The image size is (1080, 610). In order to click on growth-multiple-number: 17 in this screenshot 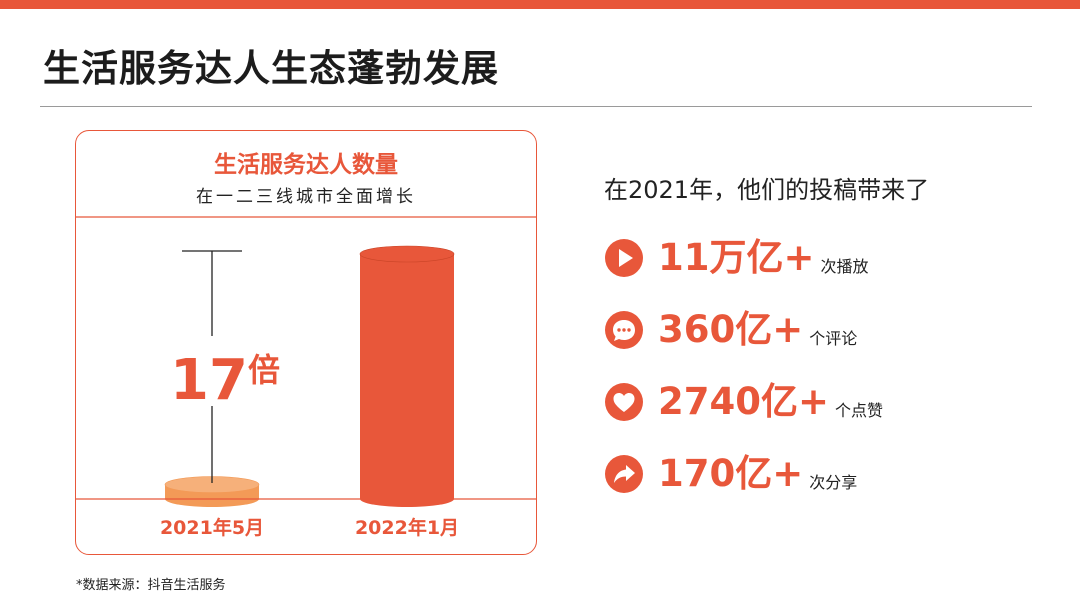, I will do `click(209, 380)`.